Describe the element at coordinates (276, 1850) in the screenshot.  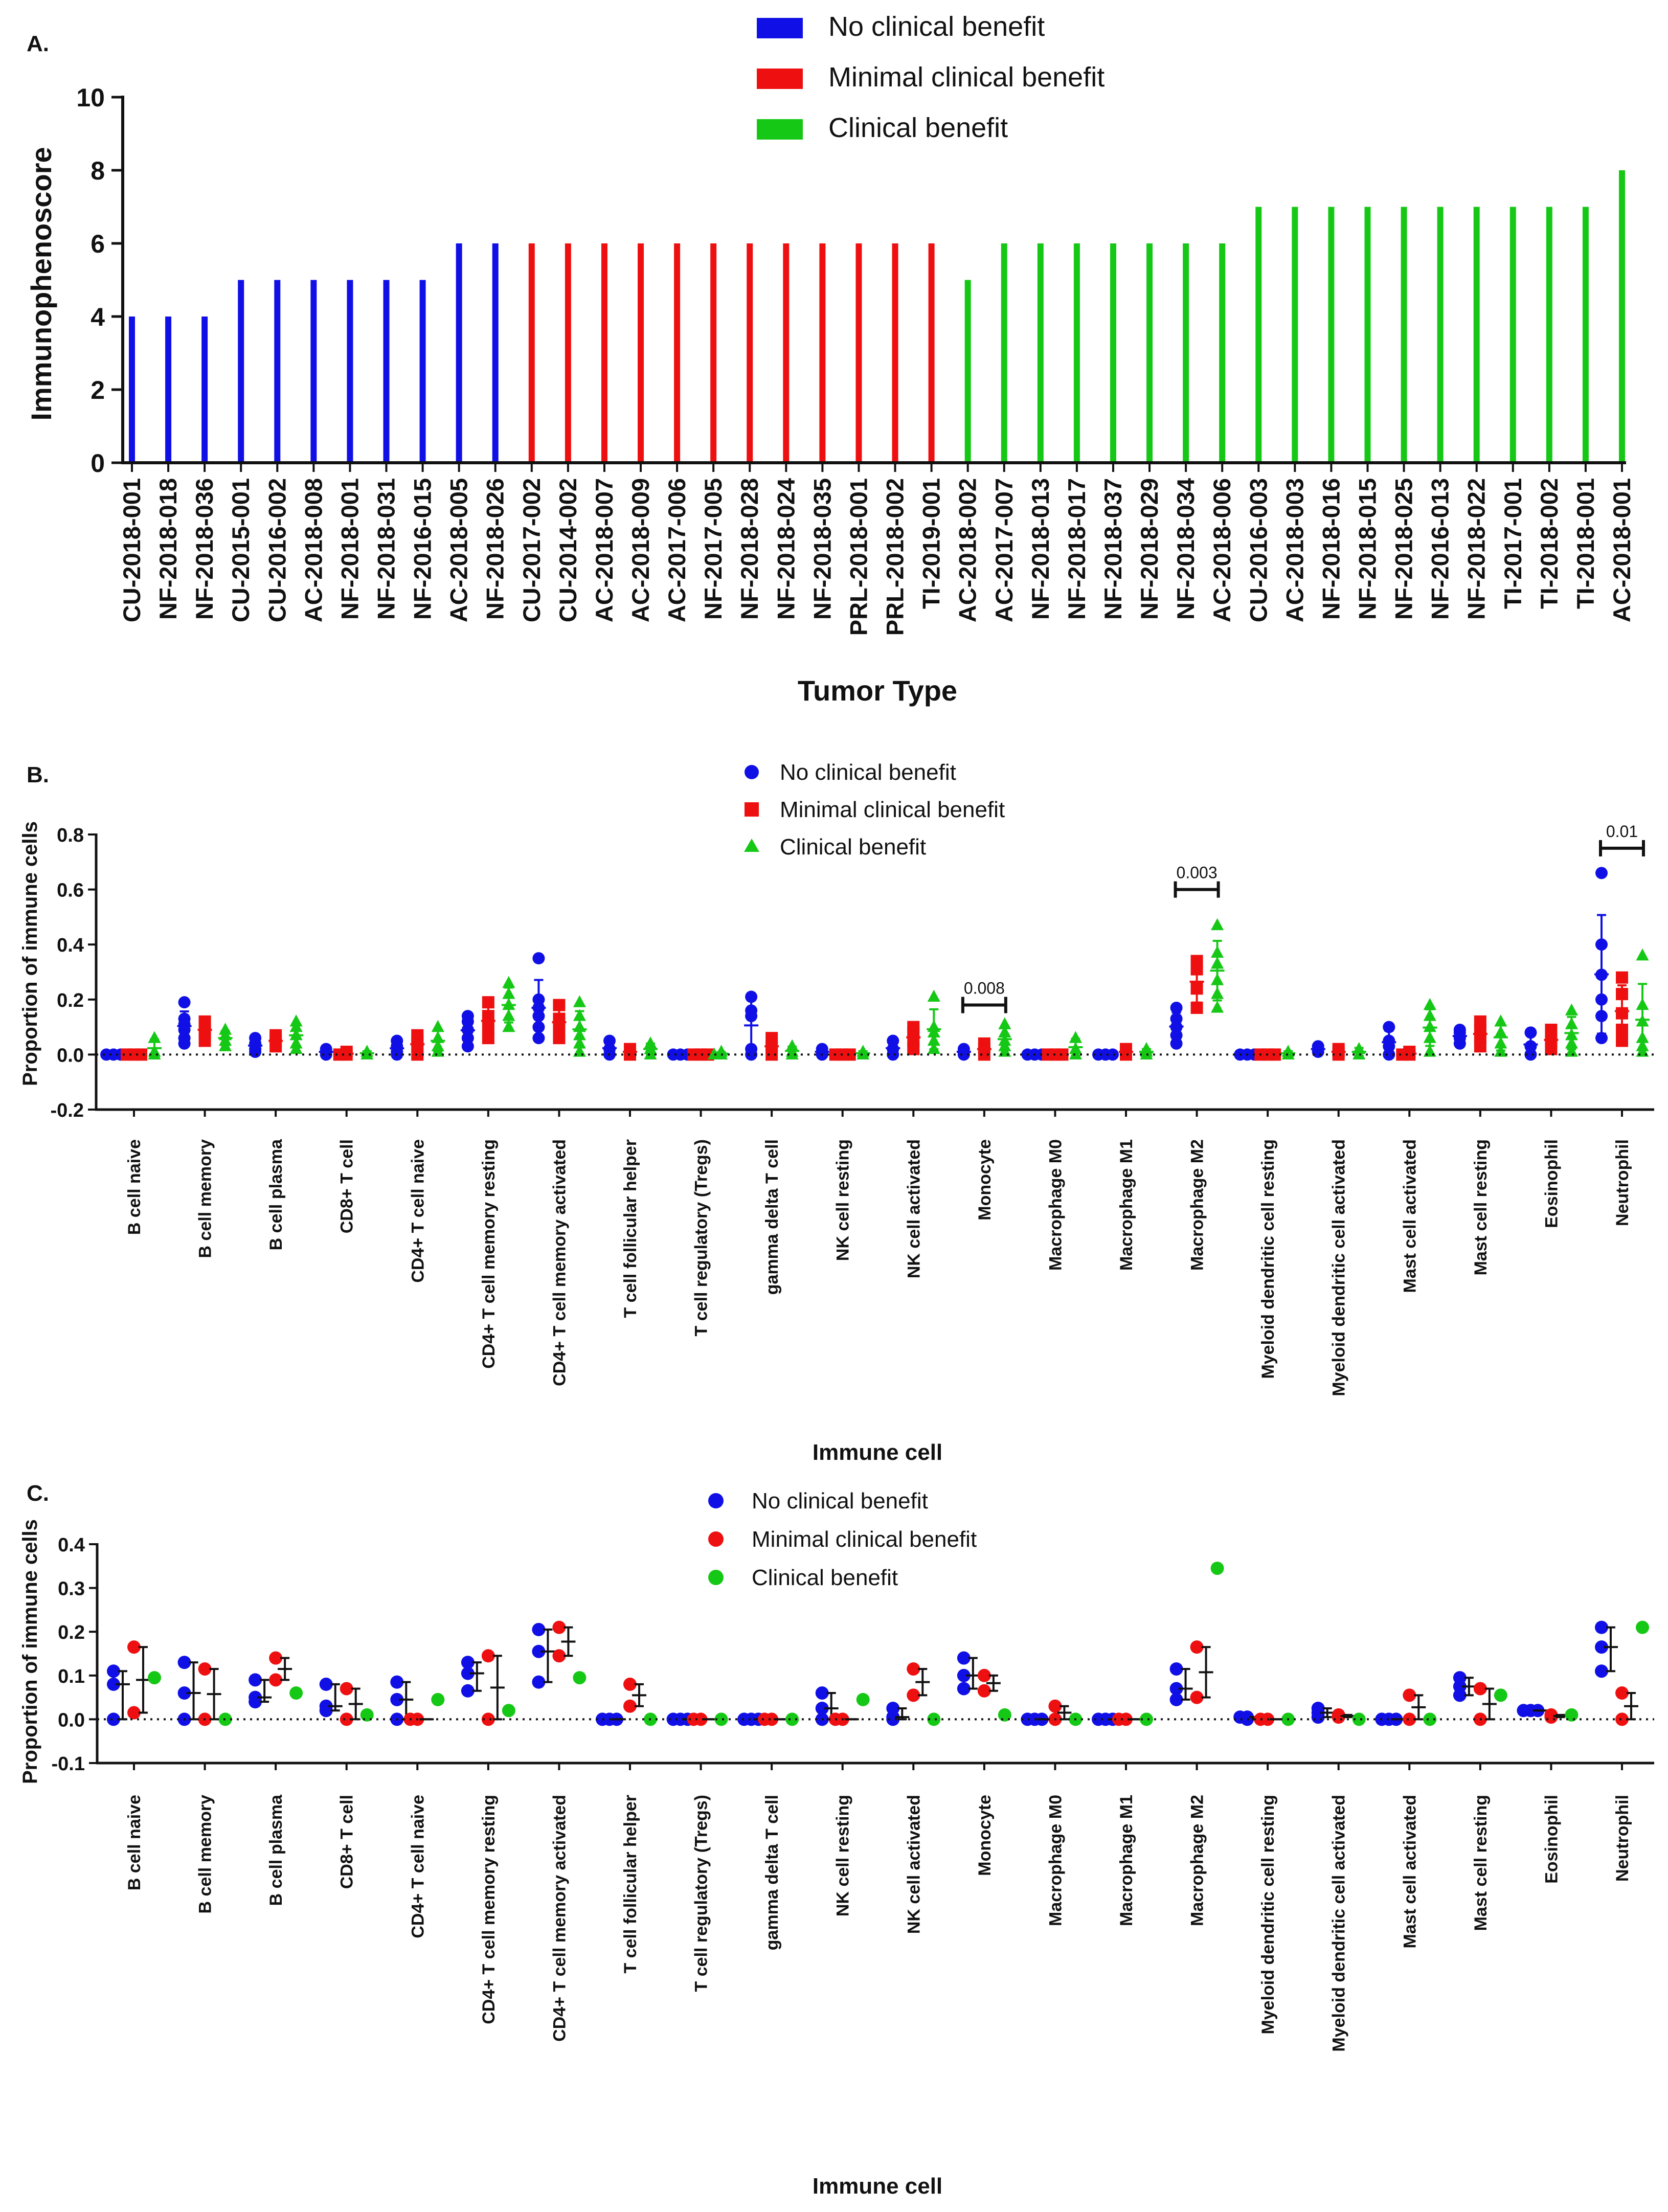
I see `x-tick-label: B cell plasma` at that location.